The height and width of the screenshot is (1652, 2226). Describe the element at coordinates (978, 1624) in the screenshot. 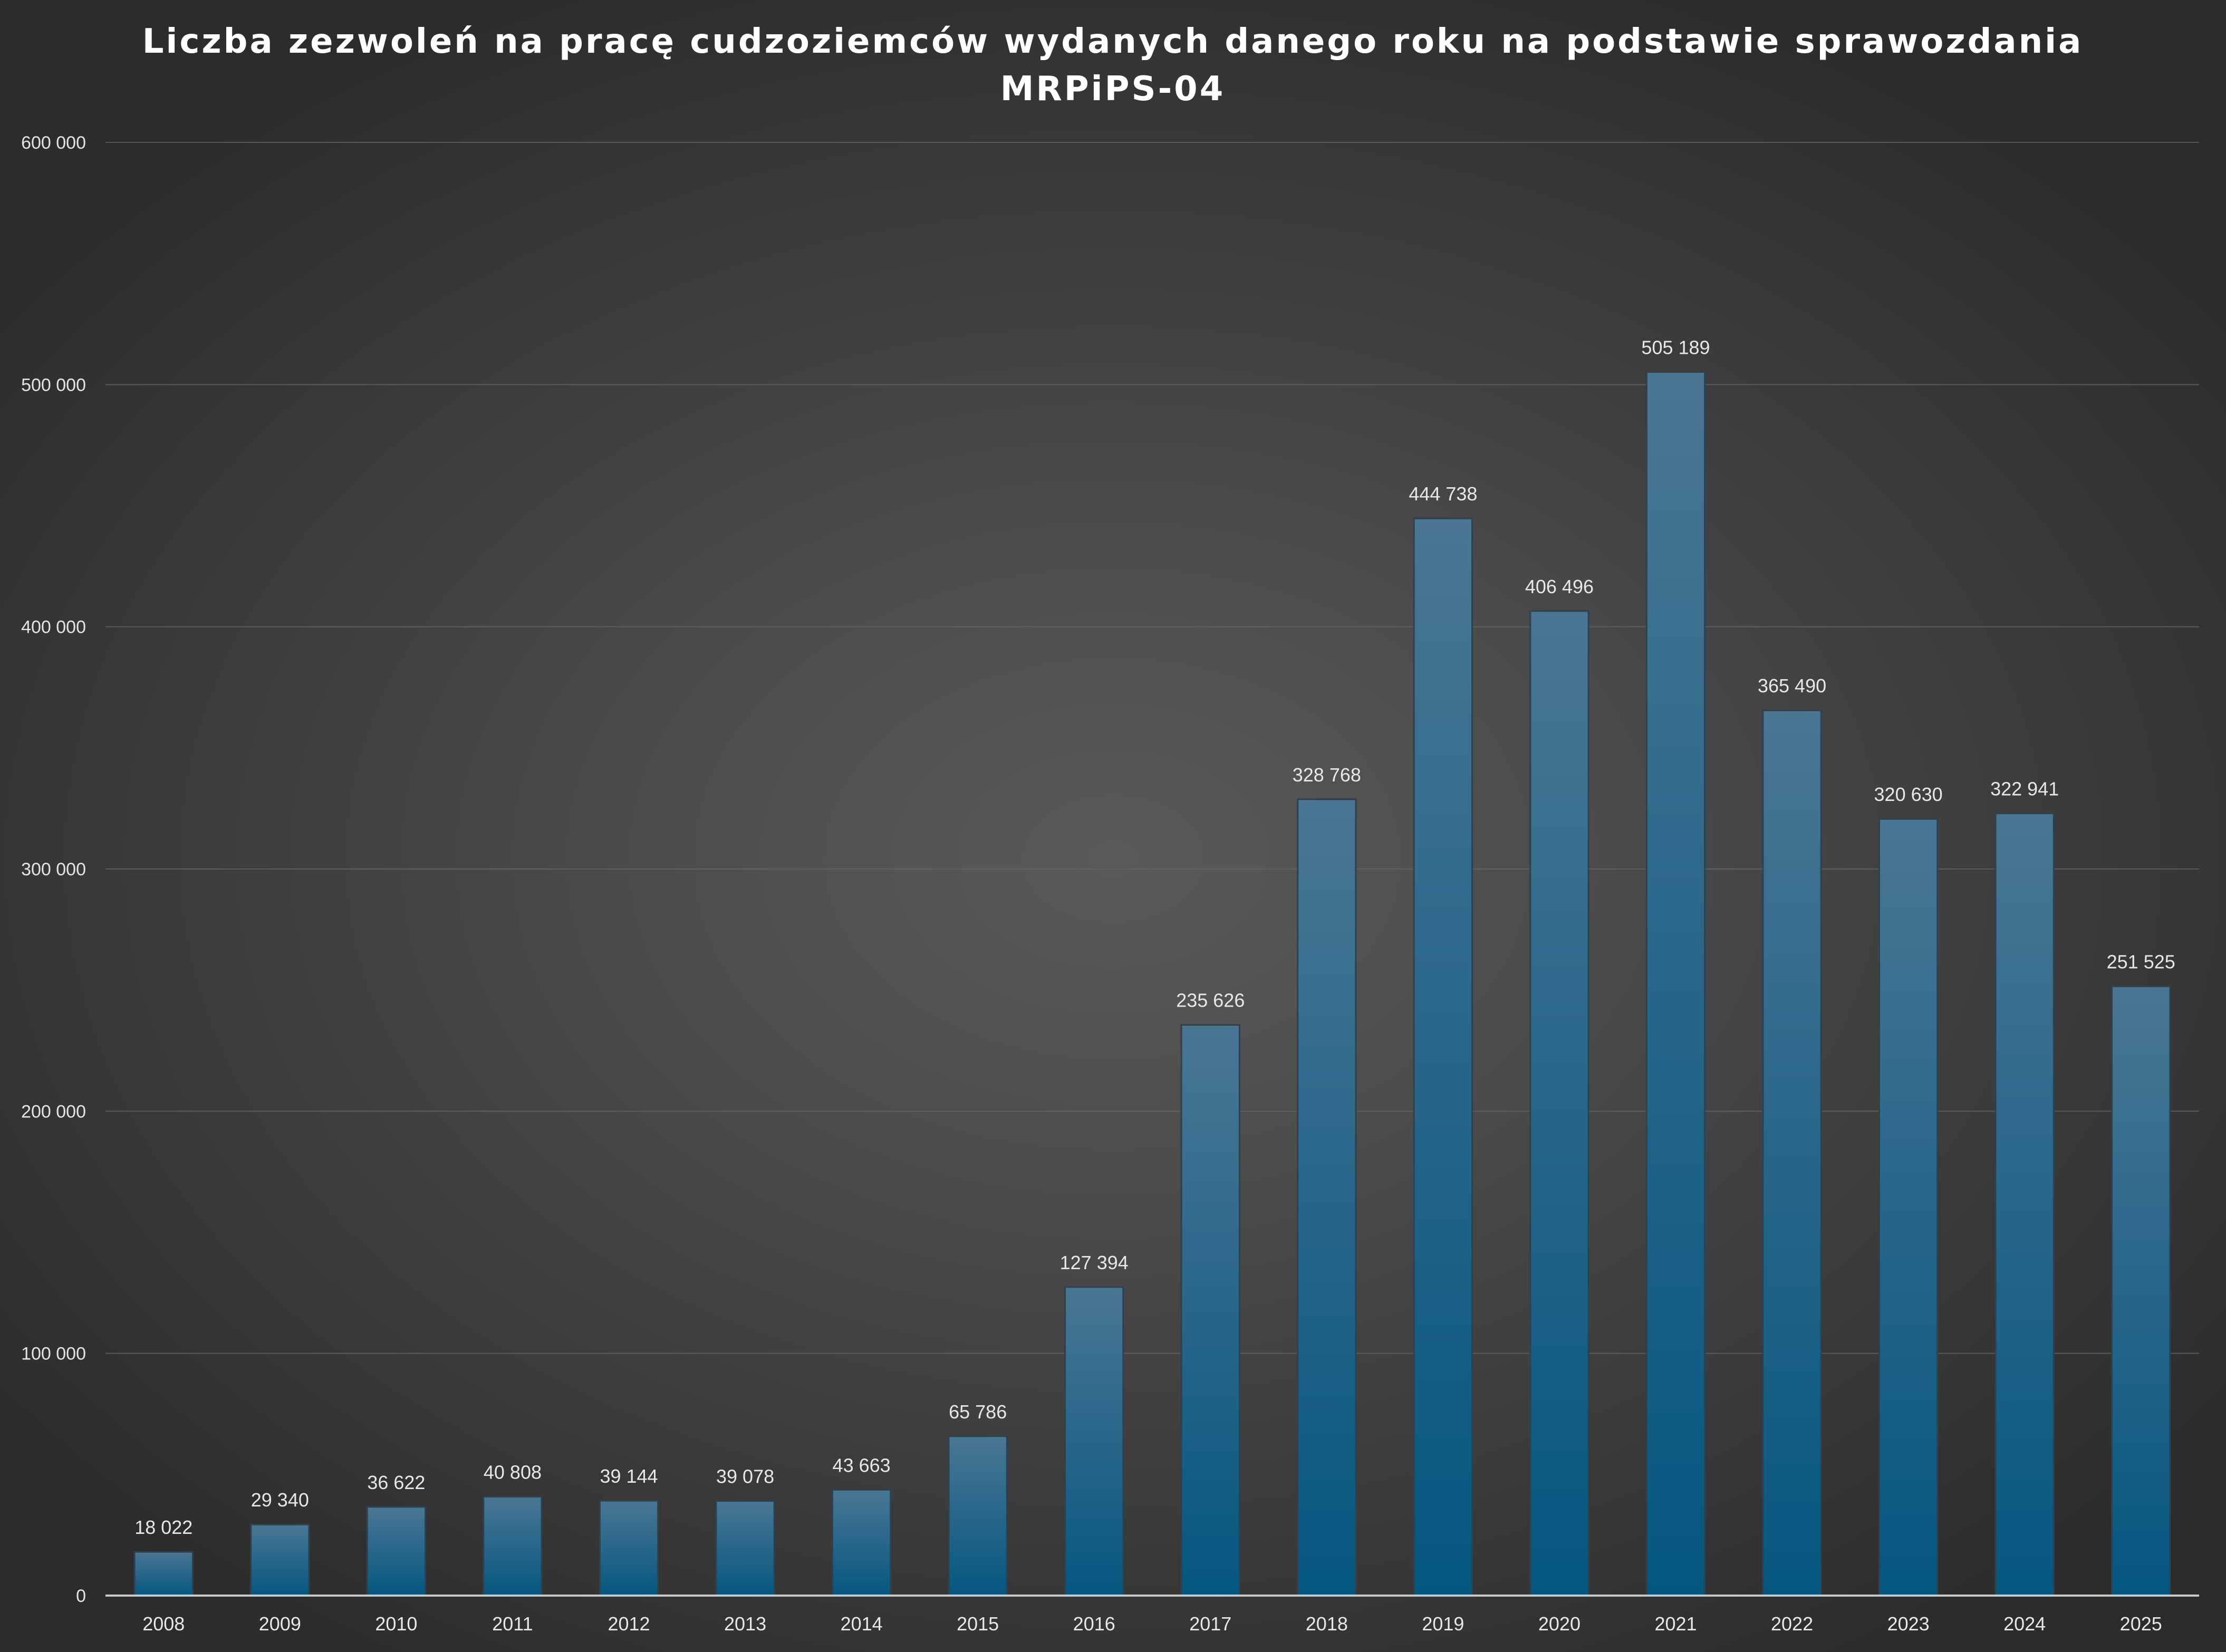

I see `x-tick-label-2015: 2015` at that location.